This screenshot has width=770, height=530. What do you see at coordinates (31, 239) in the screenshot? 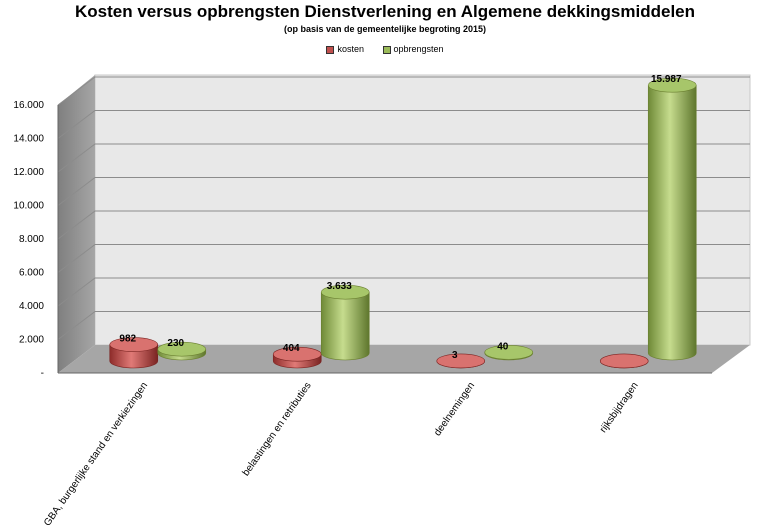
I see `y-tick-label: 8.000` at bounding box center [31, 239].